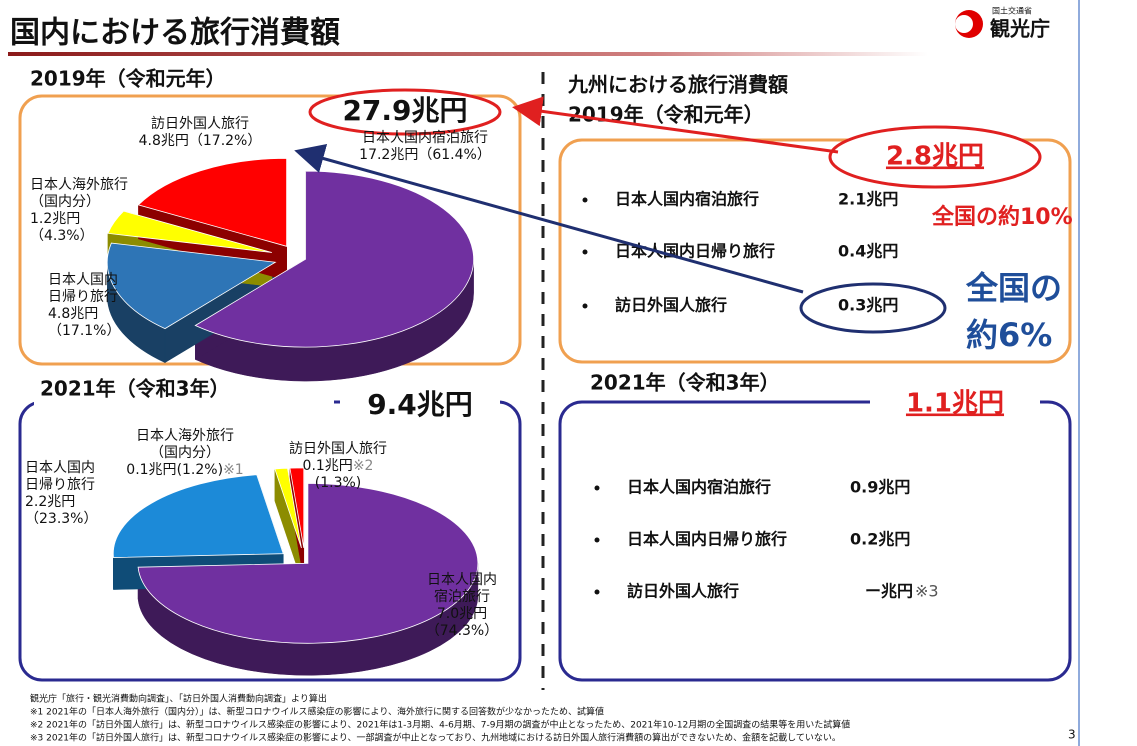 The image size is (1137, 746). Describe the element at coordinates (1012, 11) in the screenshot. I see `logo-ministry: 国土交通省` at that location.